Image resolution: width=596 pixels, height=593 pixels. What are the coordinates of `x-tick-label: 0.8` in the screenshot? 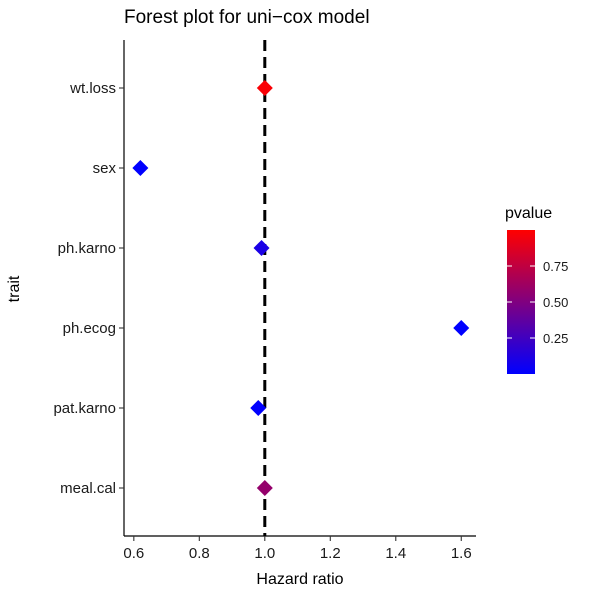 It's located at (199, 553).